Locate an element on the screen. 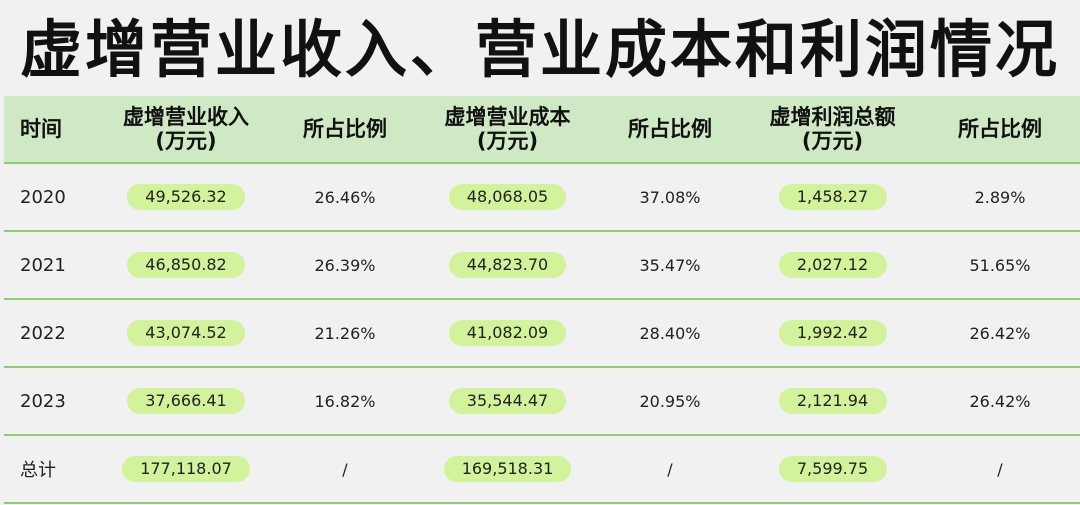 The image size is (1080, 505). table-row-total: 总计 177,118.07 / 169,518.31 / 7,599.75 / is located at coordinates (542, 469).